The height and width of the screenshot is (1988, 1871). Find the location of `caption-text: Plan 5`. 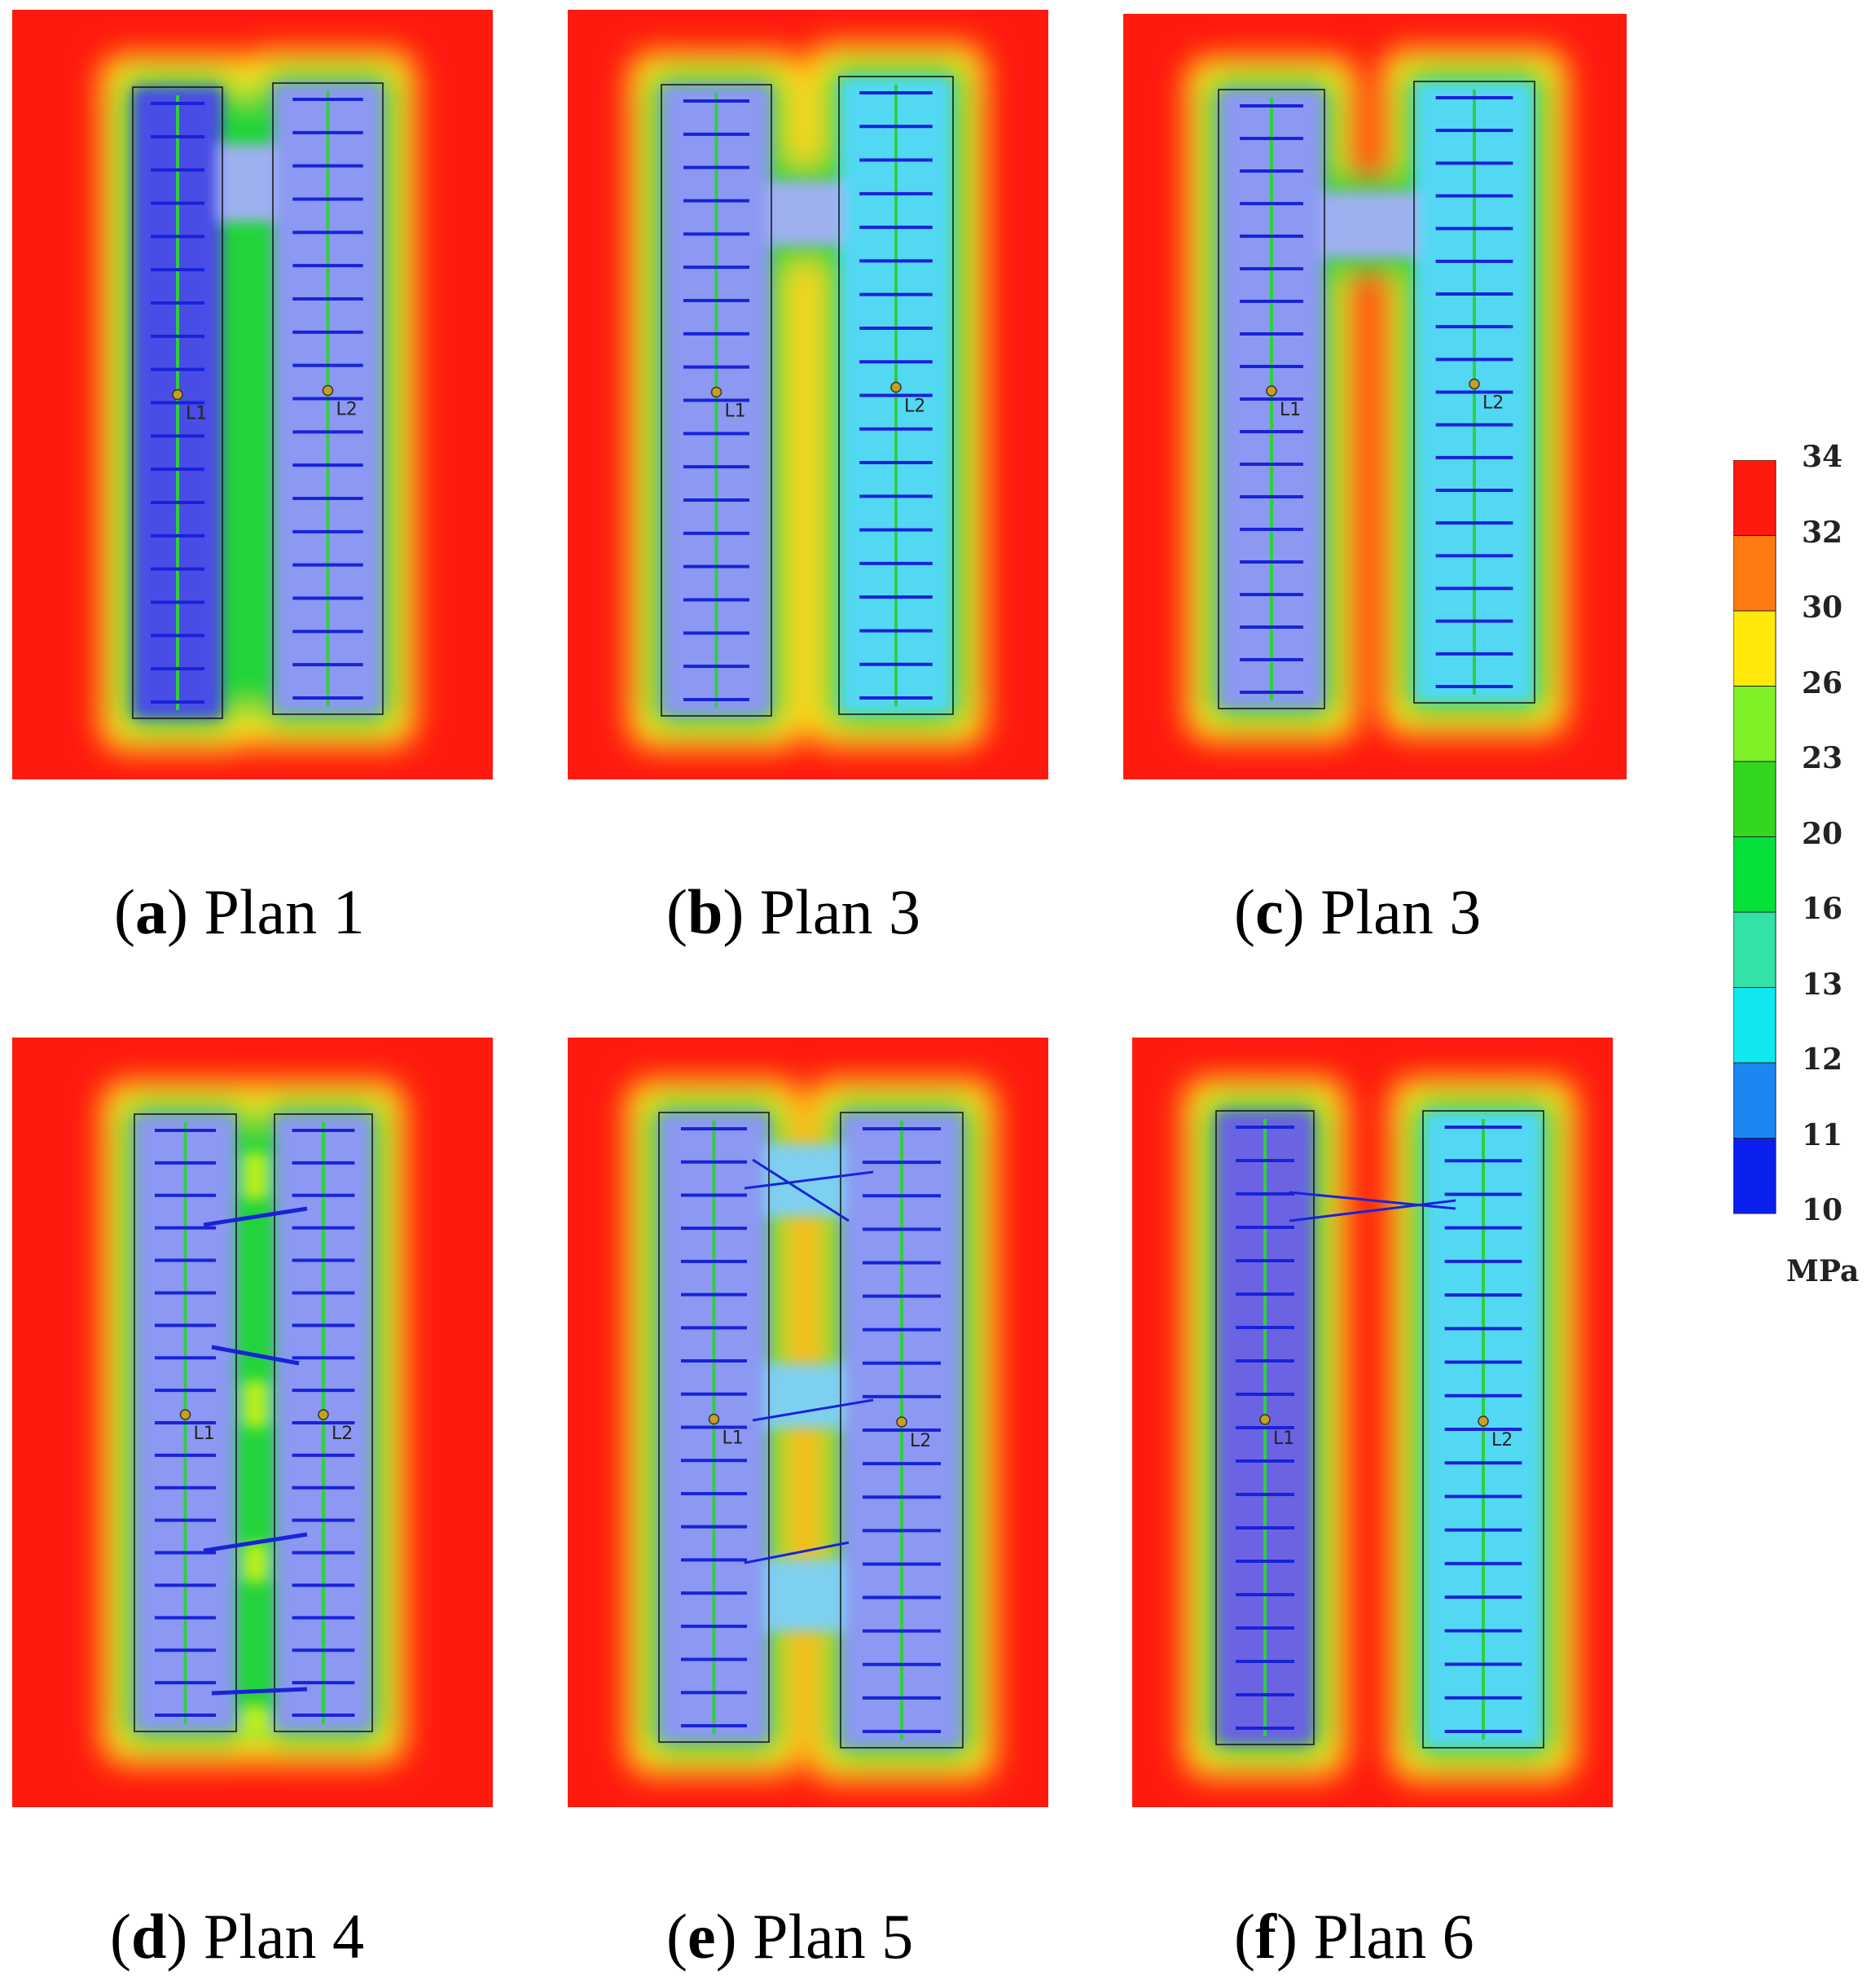

caption-text: Plan 5 is located at coordinates (825, 1936).